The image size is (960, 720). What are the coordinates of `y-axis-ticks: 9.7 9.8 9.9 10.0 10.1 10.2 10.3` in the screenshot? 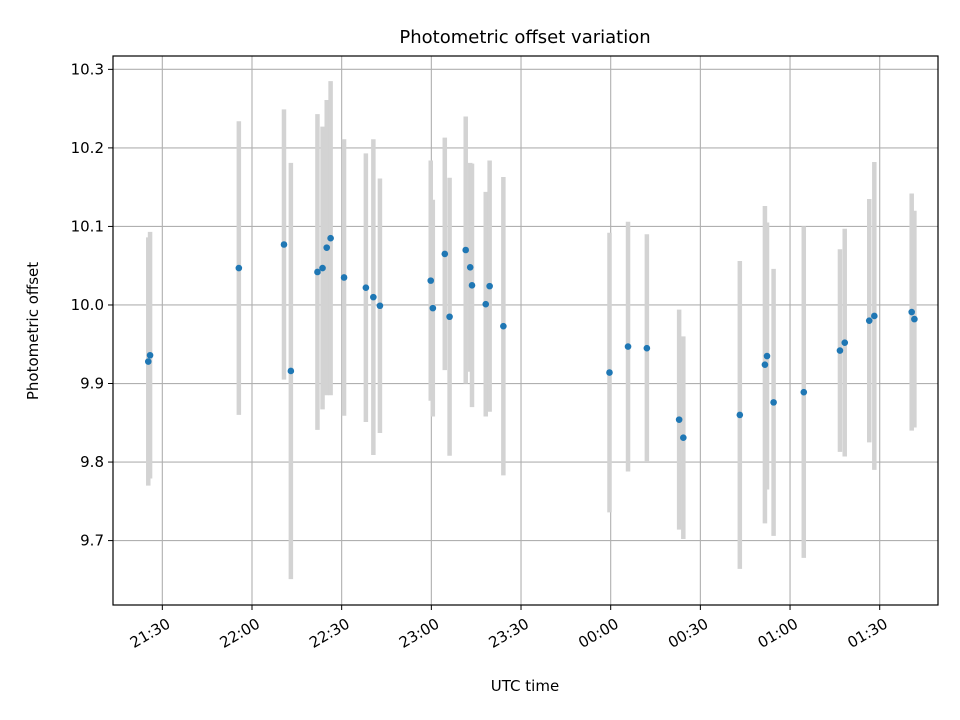 It's located at (92, 305).